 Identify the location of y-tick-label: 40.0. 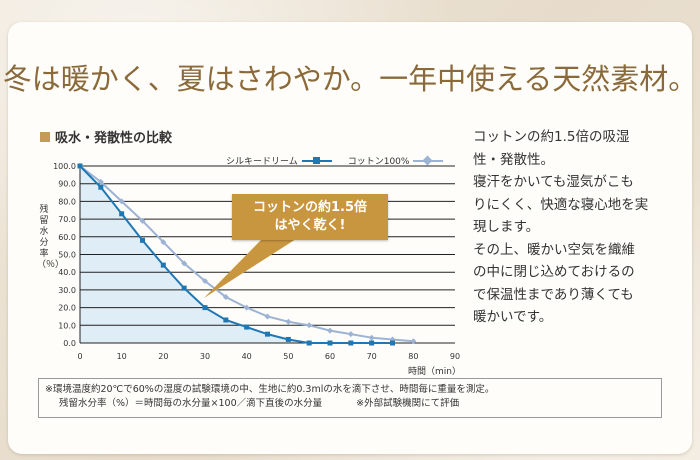
(67, 272).